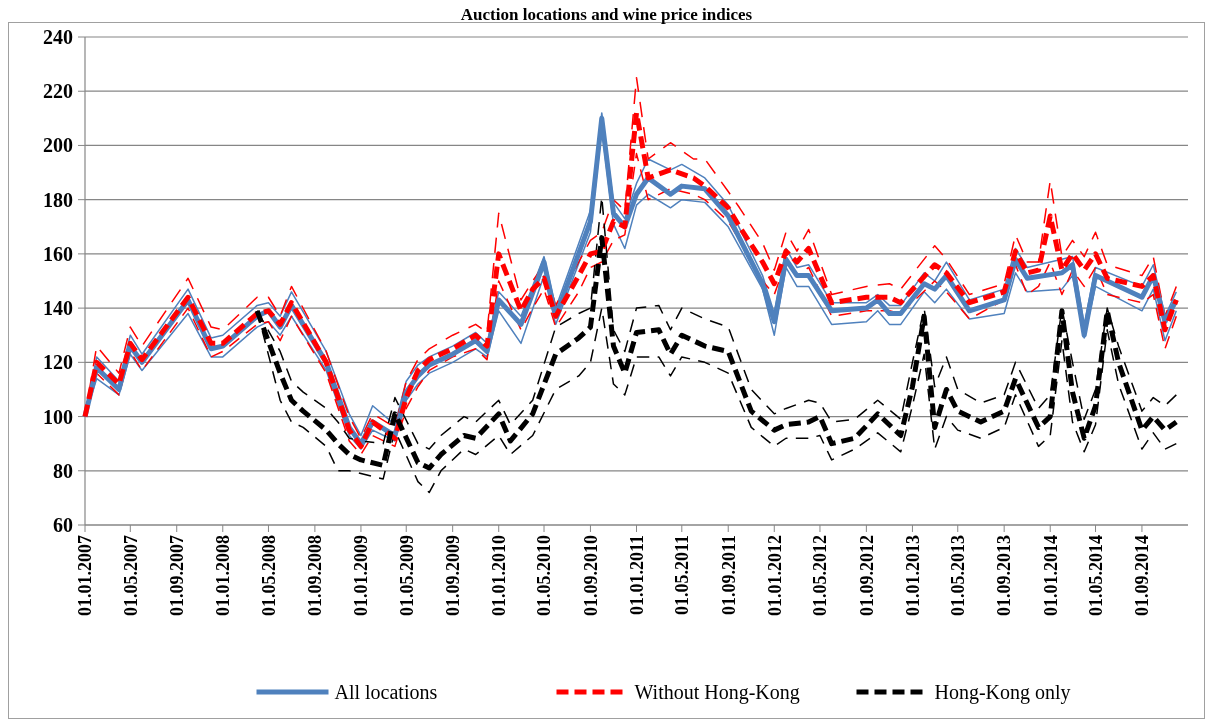  Describe the element at coordinates (361, 575) in the screenshot. I see `x-tick-label: 01.01.2009` at that location.